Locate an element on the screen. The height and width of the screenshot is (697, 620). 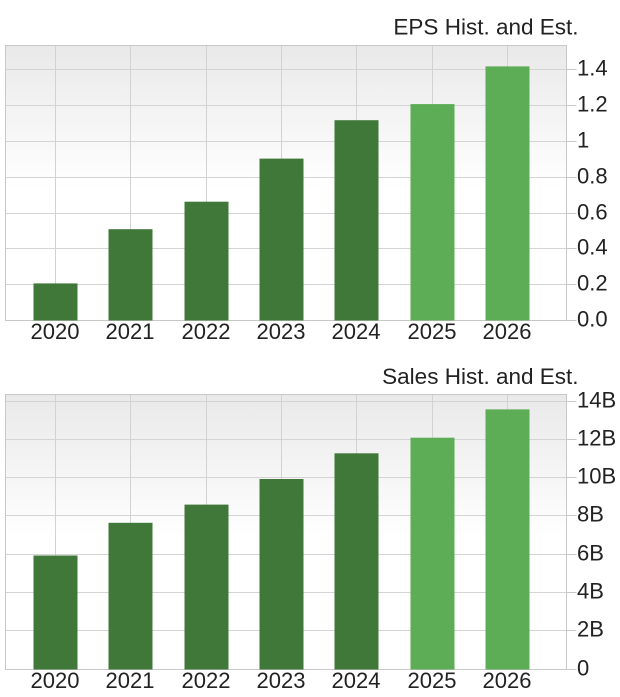
svg-text: EPS Hist. and Est. is located at coordinates (485, 26).